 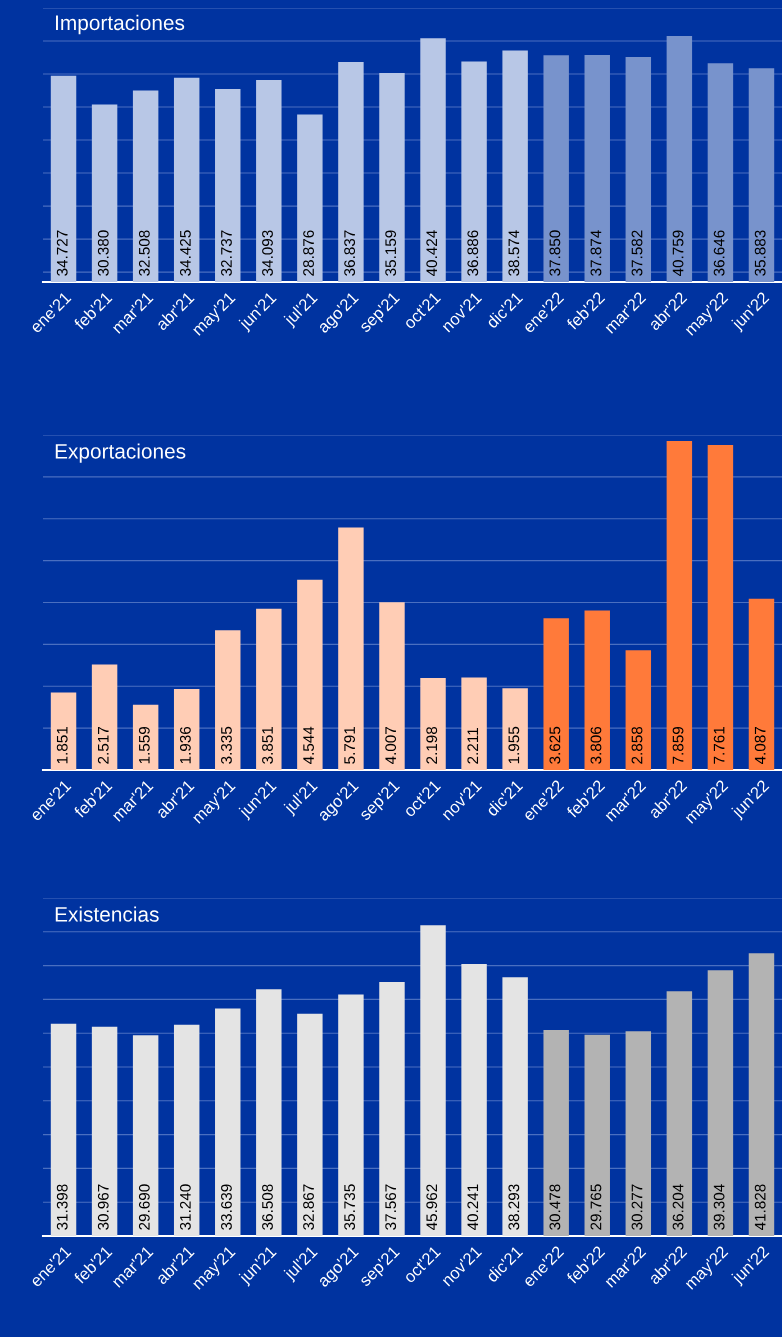 I want to click on data-label: 38.574, so click(x=514, y=253).